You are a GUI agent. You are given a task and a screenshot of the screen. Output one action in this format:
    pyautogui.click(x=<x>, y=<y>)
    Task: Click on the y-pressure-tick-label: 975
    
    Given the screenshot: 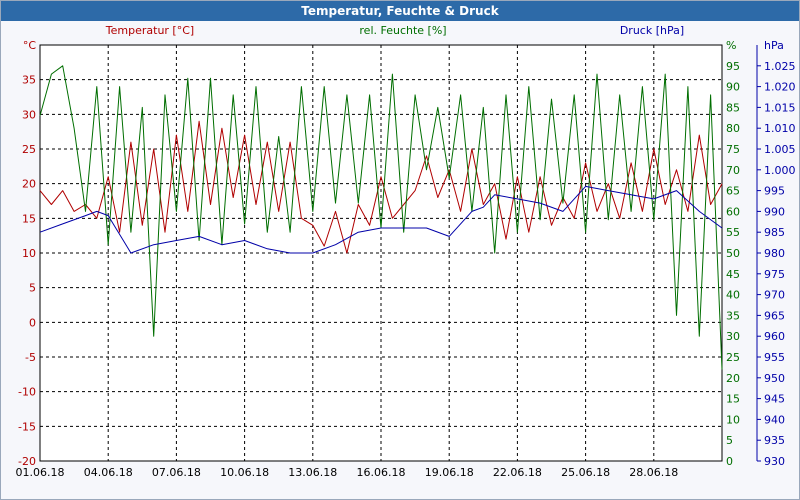 What is the action you would take?
    pyautogui.click(x=774, y=274)
    